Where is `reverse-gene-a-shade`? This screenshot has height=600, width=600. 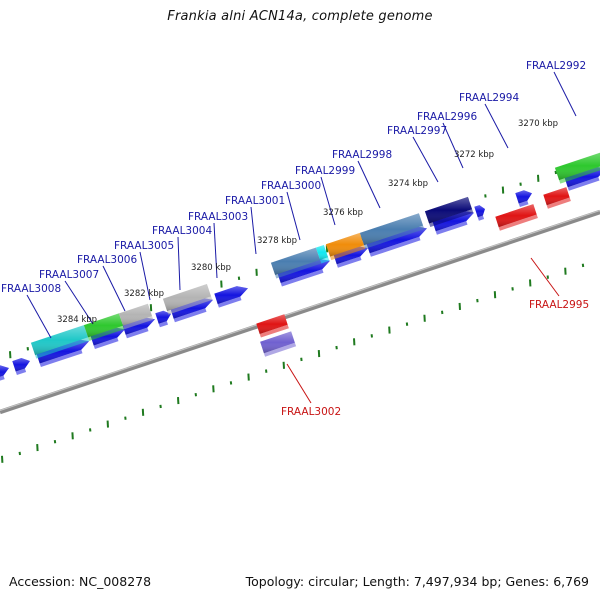 reverse-gene-a-shade is located at coordinates (272, 324).